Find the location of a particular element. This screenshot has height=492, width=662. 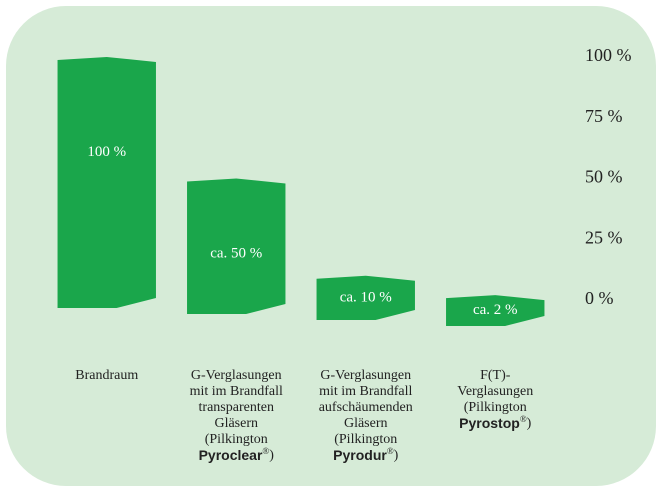

y-tick-label: 100 % is located at coordinates (608, 55).